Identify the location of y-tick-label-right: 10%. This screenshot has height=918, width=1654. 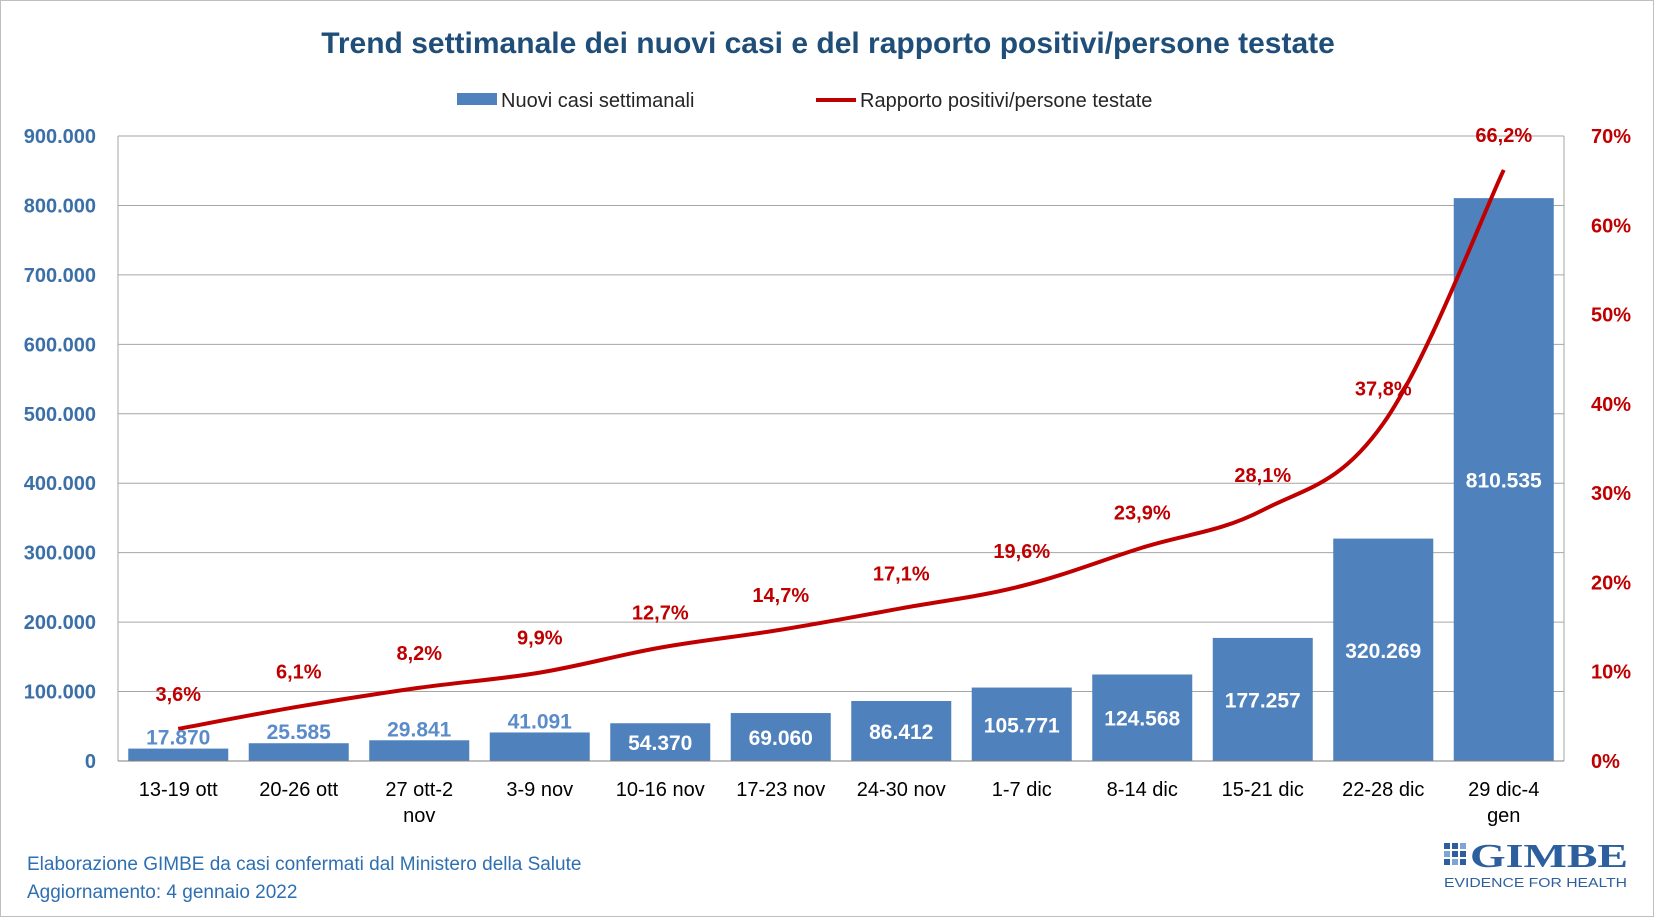
(1611, 673).